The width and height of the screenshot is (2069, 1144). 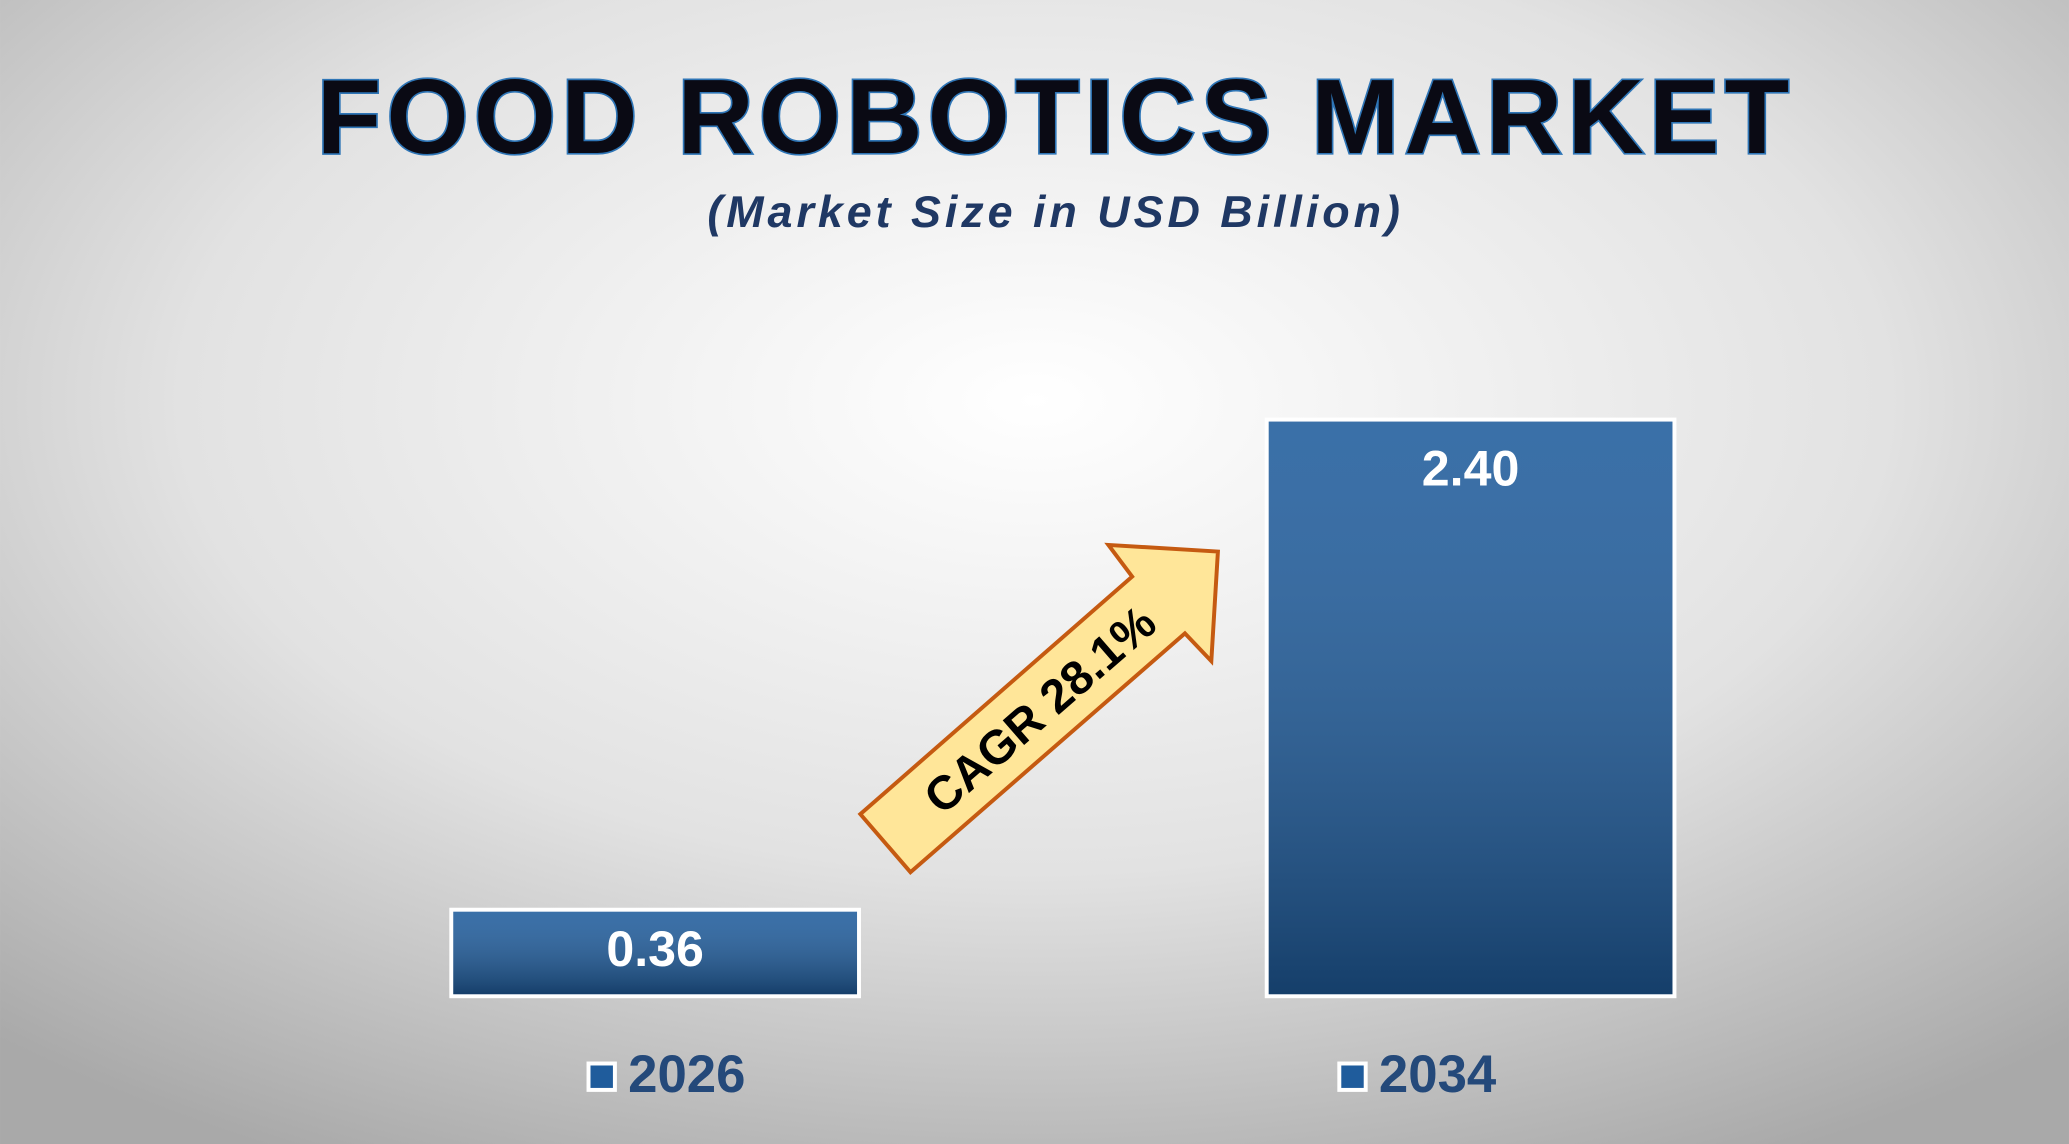 I want to click on chart-title: FOOD ROBOTICS MARKET, so click(x=1056, y=117).